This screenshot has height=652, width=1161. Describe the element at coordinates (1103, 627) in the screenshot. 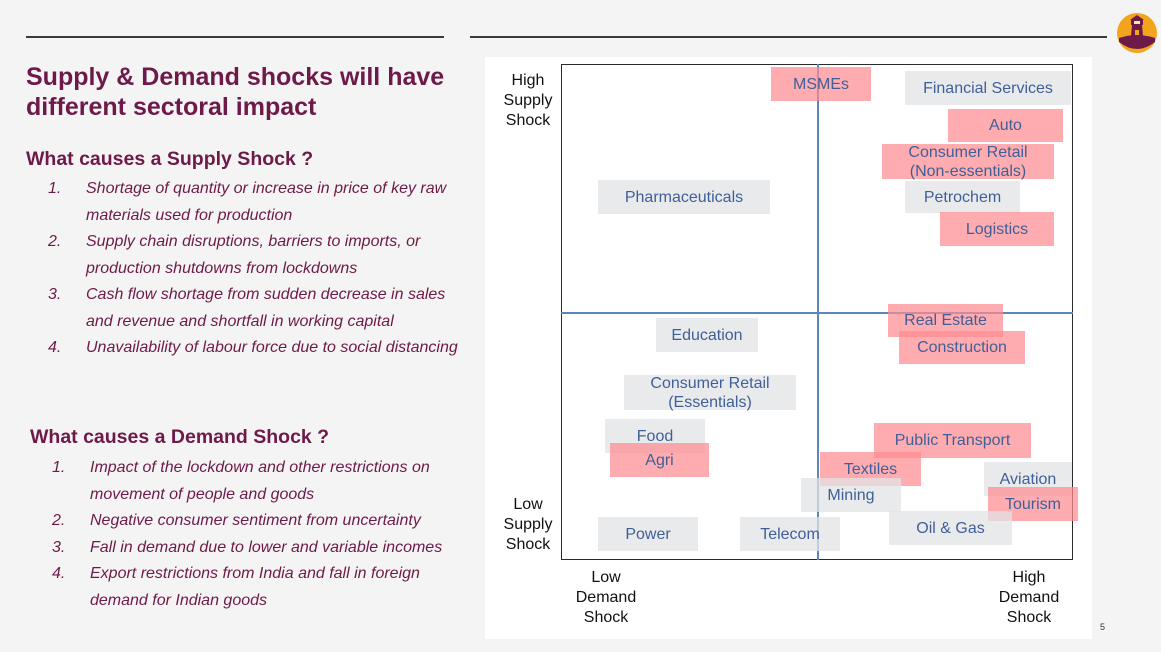

I see `page-number: 5` at that location.